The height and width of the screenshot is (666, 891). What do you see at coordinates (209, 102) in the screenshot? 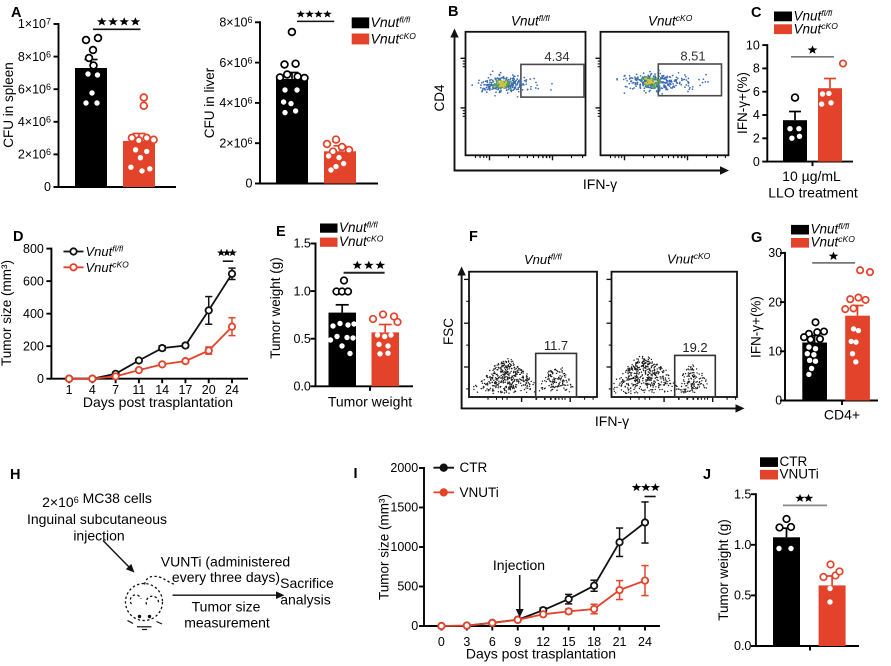
I see `svg-text: CFU in liver` at bounding box center [209, 102].